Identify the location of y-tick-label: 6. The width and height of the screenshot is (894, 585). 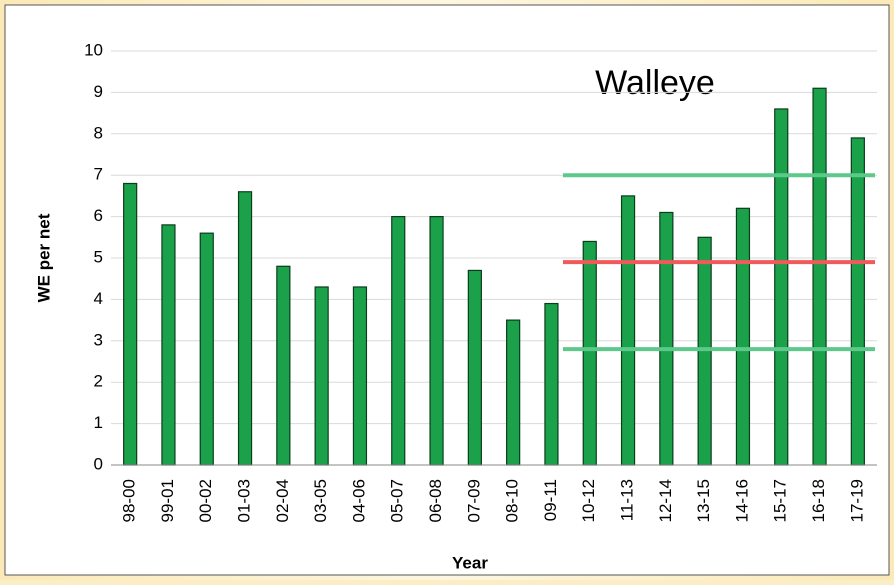
(98, 215).